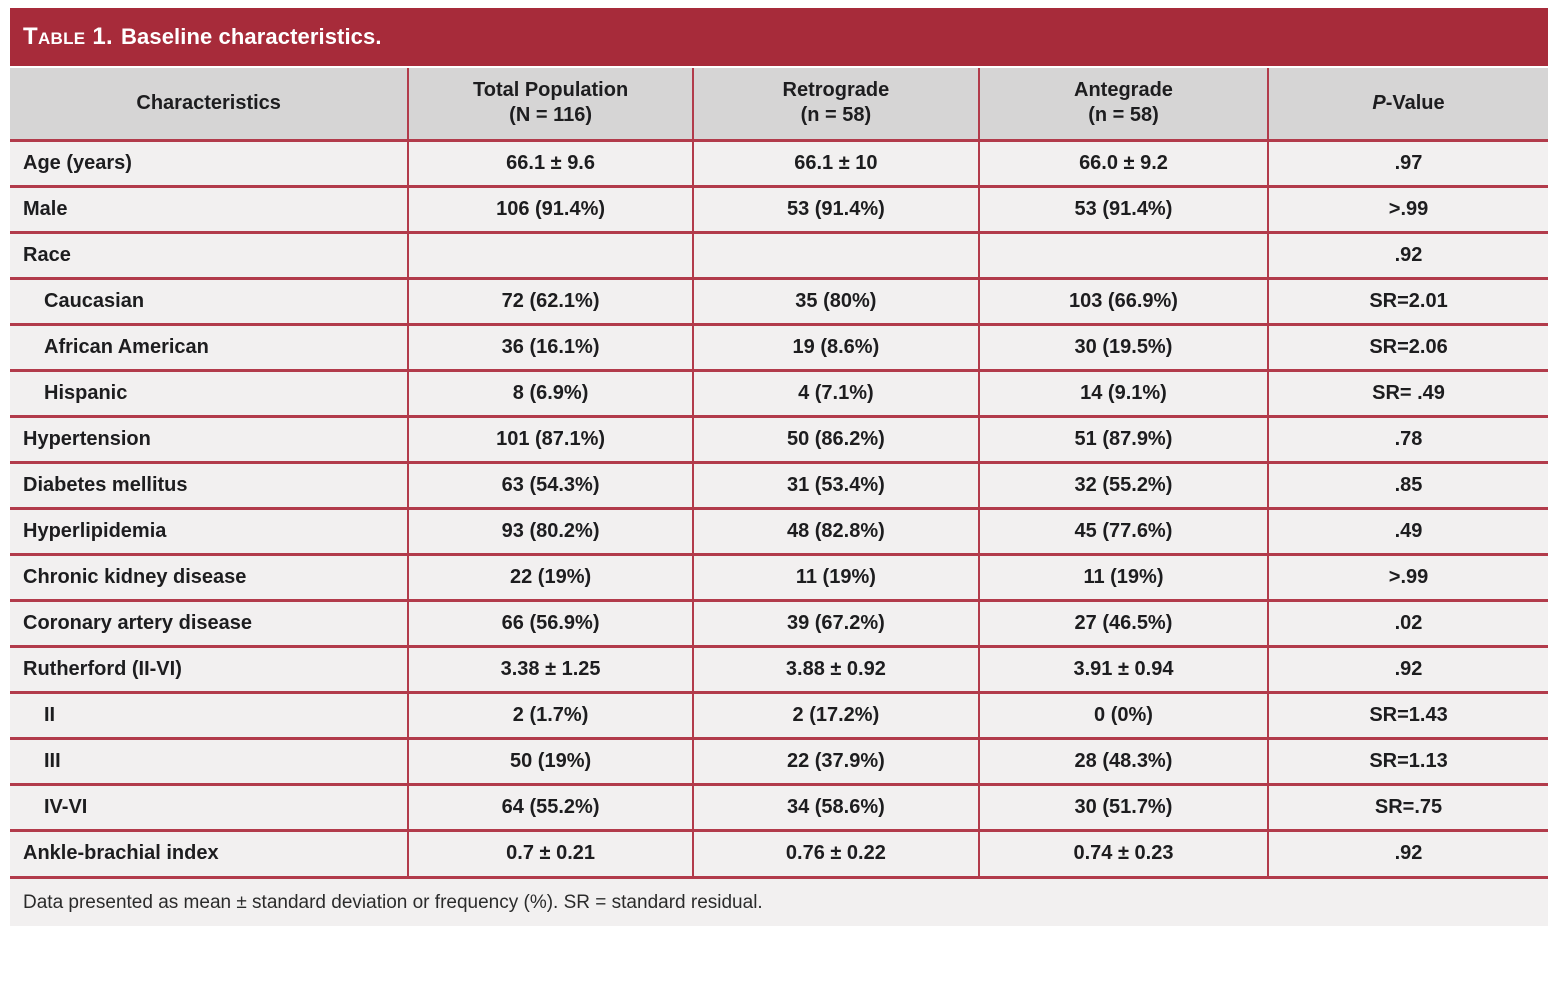 This screenshot has height=996, width=1560. Describe the element at coordinates (835, 393) in the screenshot. I see `retrograde-cell: 4 (7.1%)` at that location.